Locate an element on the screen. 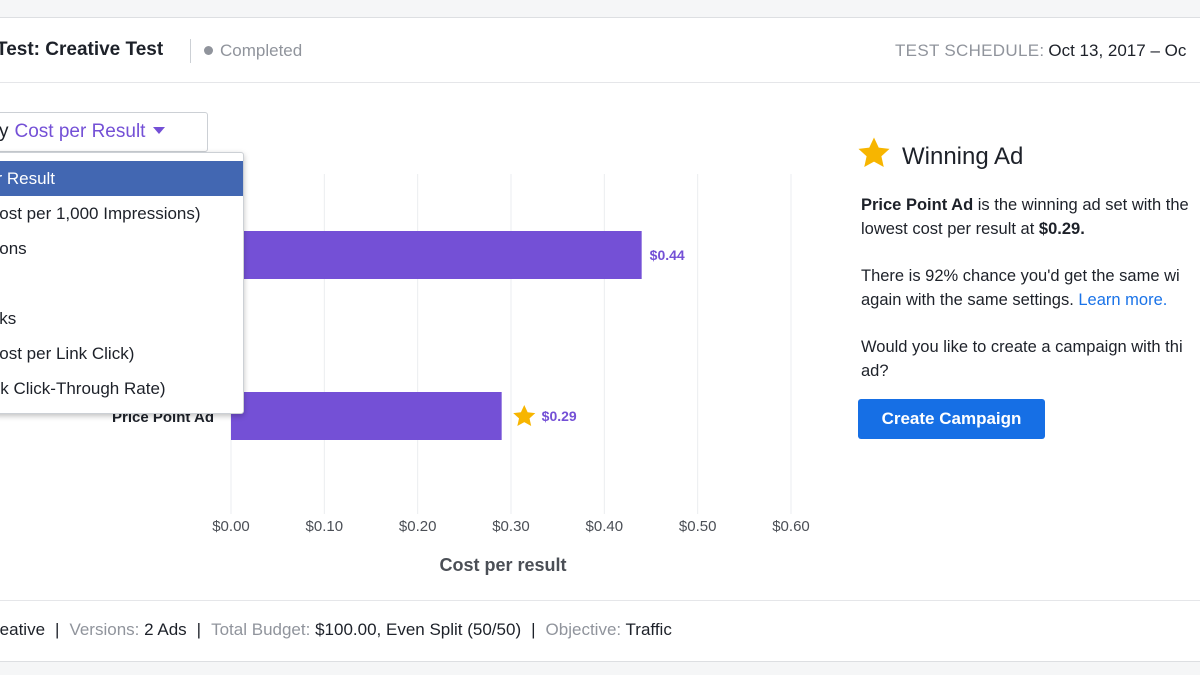 Image resolution: width=1200 pixels, height=675 pixels. menu-item-blank is located at coordinates (121, 283).